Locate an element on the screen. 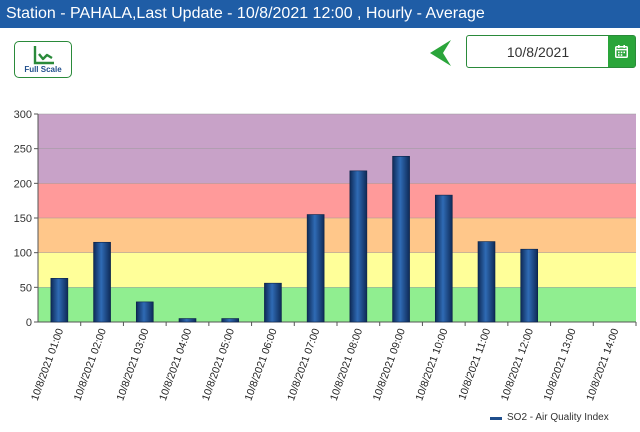  x-tick-label-10: 10/8/2021 11:00 is located at coordinates (474, 364).